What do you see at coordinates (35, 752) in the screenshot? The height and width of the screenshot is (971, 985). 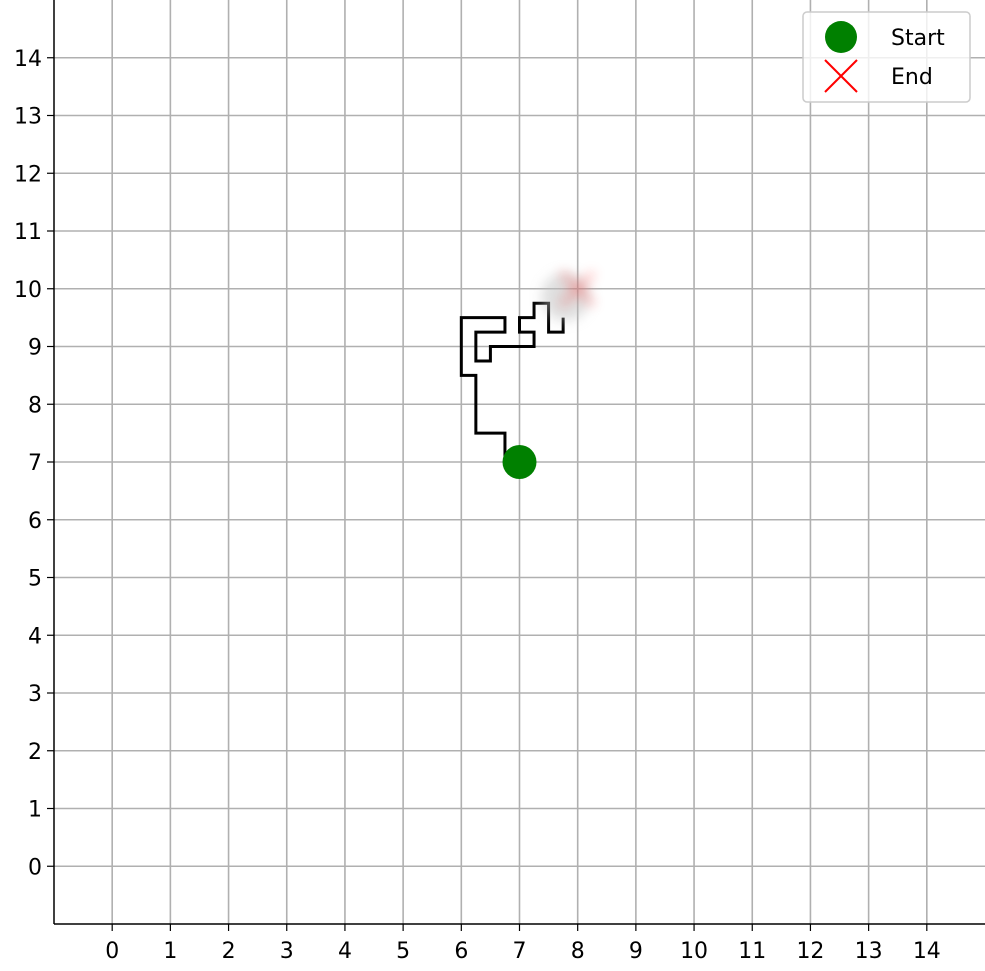 I see `y-tick-label: 2` at bounding box center [35, 752].